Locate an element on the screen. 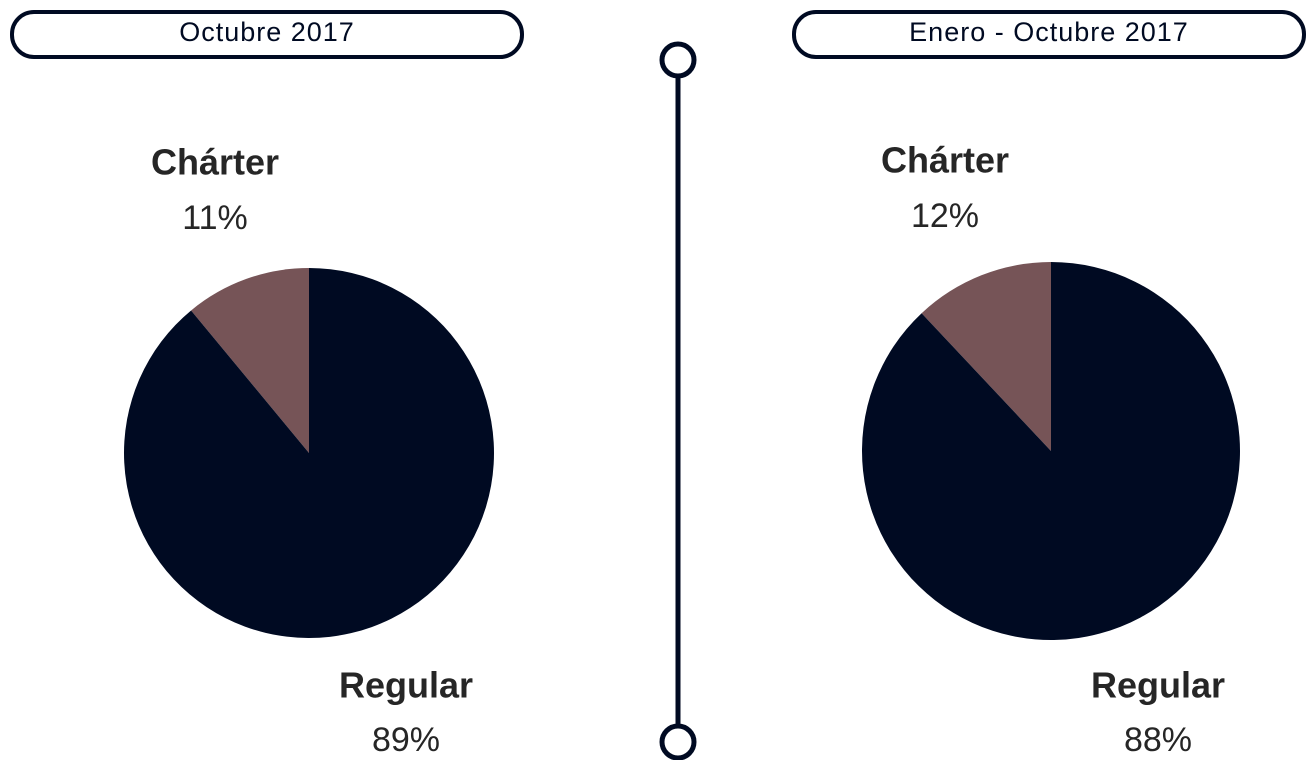 The width and height of the screenshot is (1306, 760). chart-title: Octubre 2017 is located at coordinates (267, 32).